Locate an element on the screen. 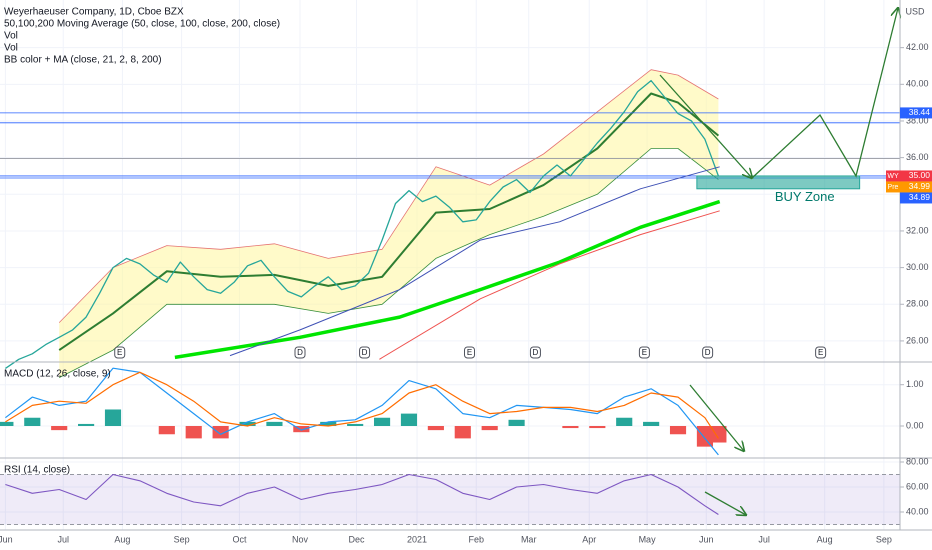  price-tag-badge is located at coordinates (893, 176).